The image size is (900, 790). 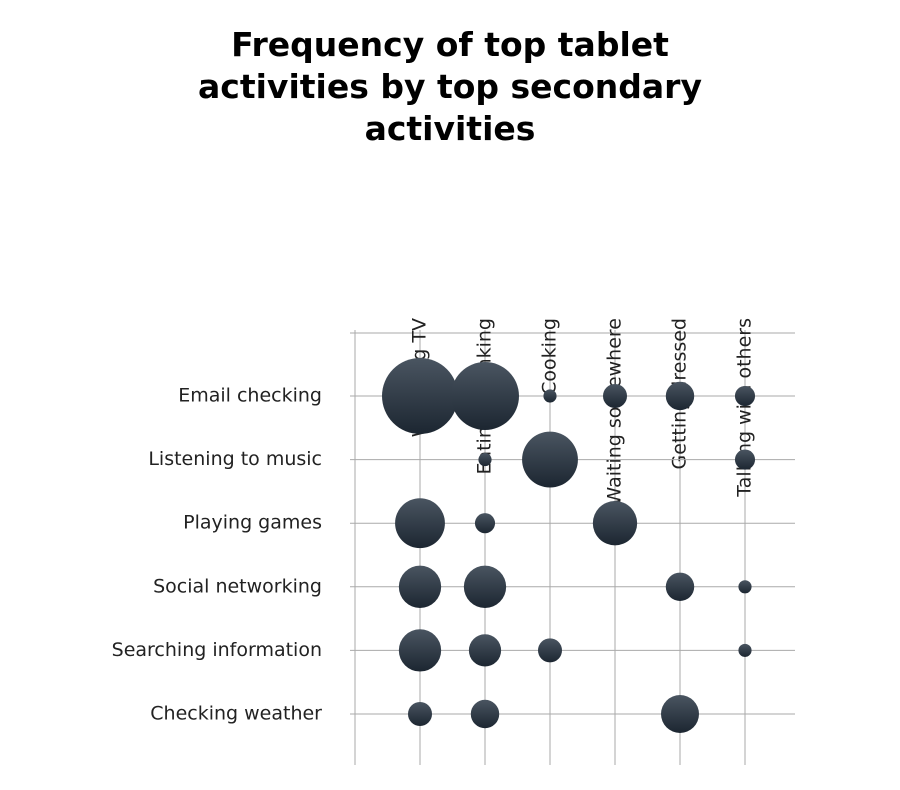 What do you see at coordinates (252, 523) in the screenshot?
I see `row-label: Playing games` at bounding box center [252, 523].